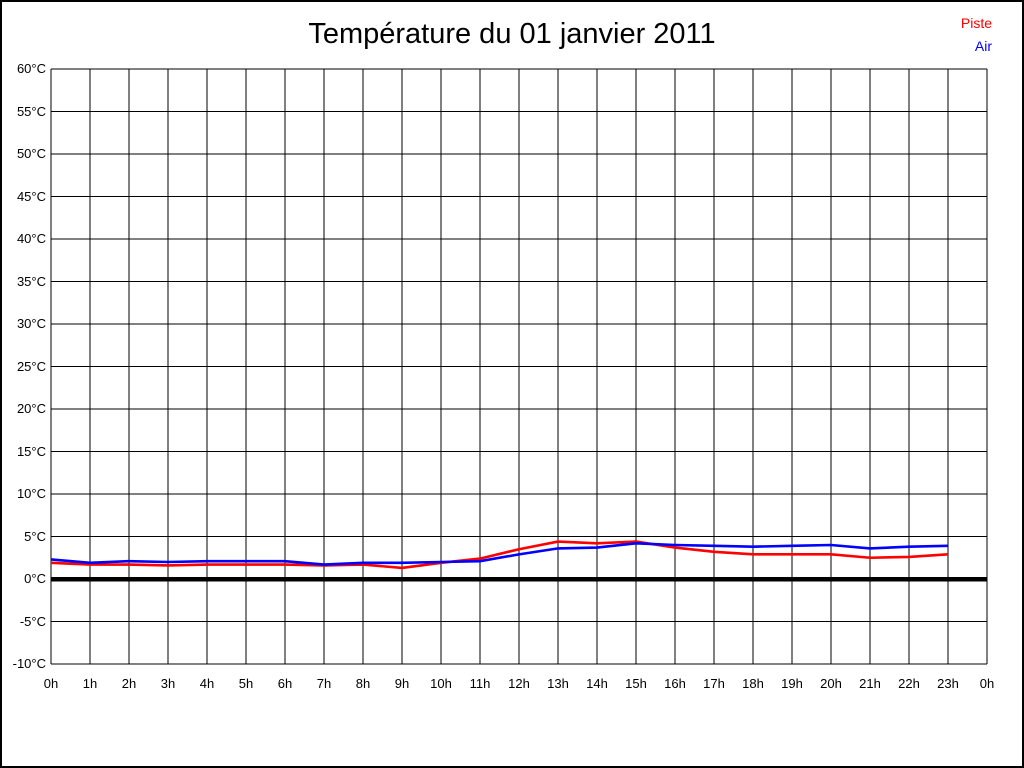  What do you see at coordinates (441, 683) in the screenshot?
I see `x-tick-label: 10h` at bounding box center [441, 683].